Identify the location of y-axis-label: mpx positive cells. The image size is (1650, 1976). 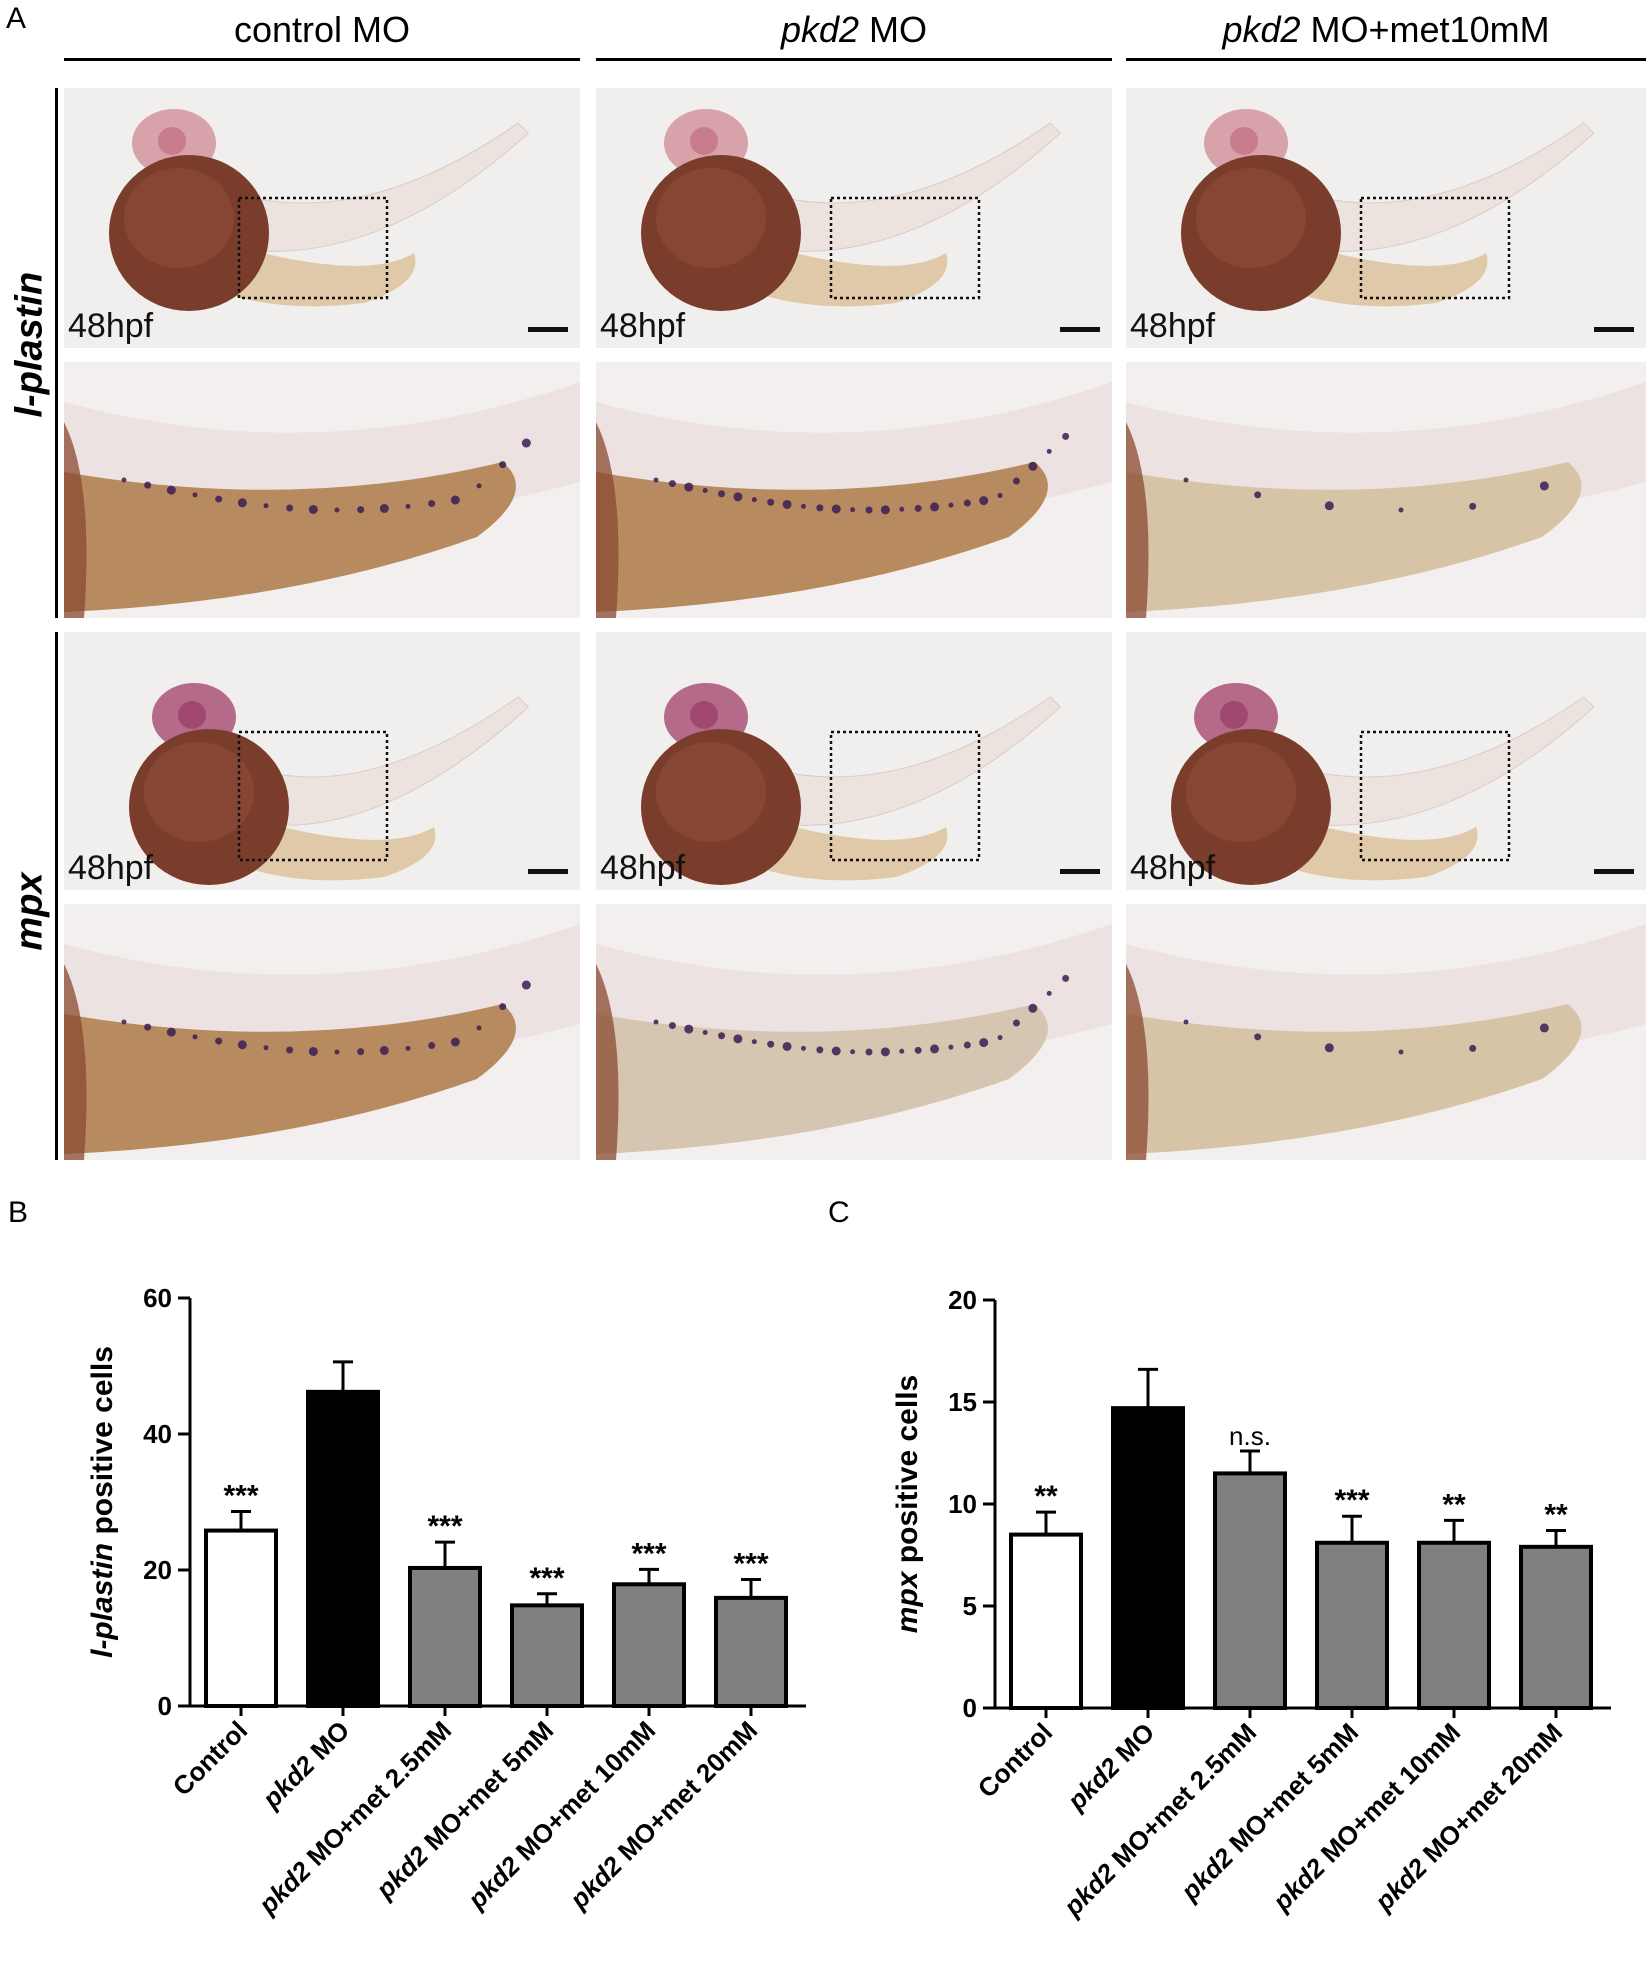
(907, 1504).